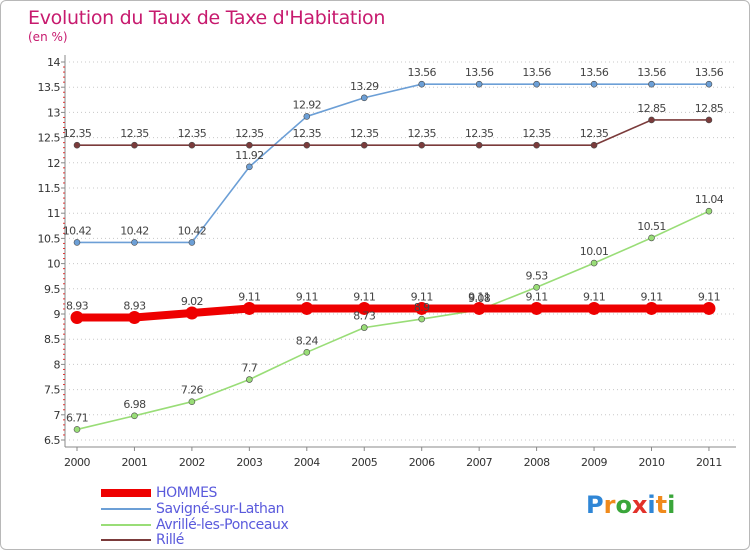 This screenshot has width=750, height=550. What do you see at coordinates (609, 505) in the screenshot?
I see `logo-letter: r` at bounding box center [609, 505].